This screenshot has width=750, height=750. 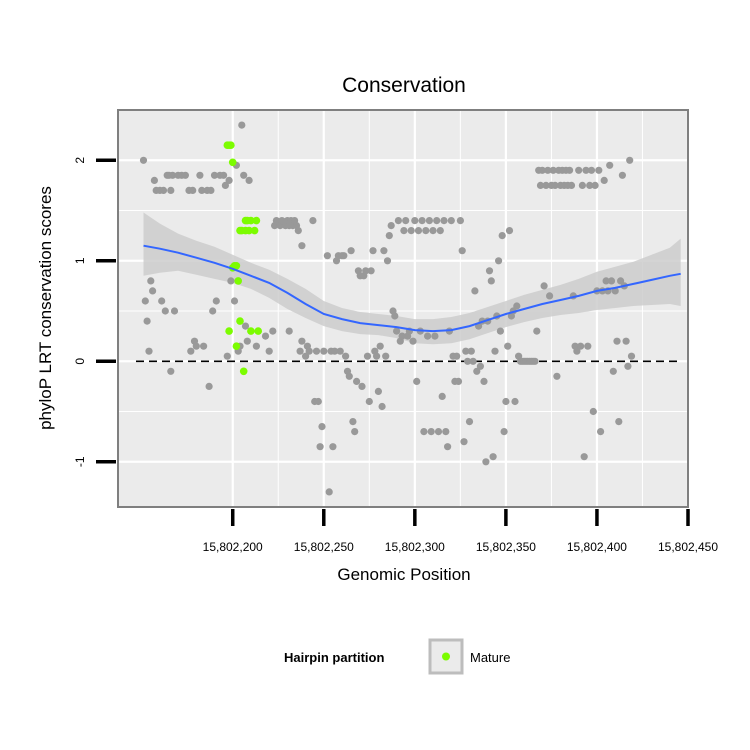 What do you see at coordinates (45, 308) in the screenshot?
I see `y-axis-title: phyloP LRT conservation scores` at bounding box center [45, 308].